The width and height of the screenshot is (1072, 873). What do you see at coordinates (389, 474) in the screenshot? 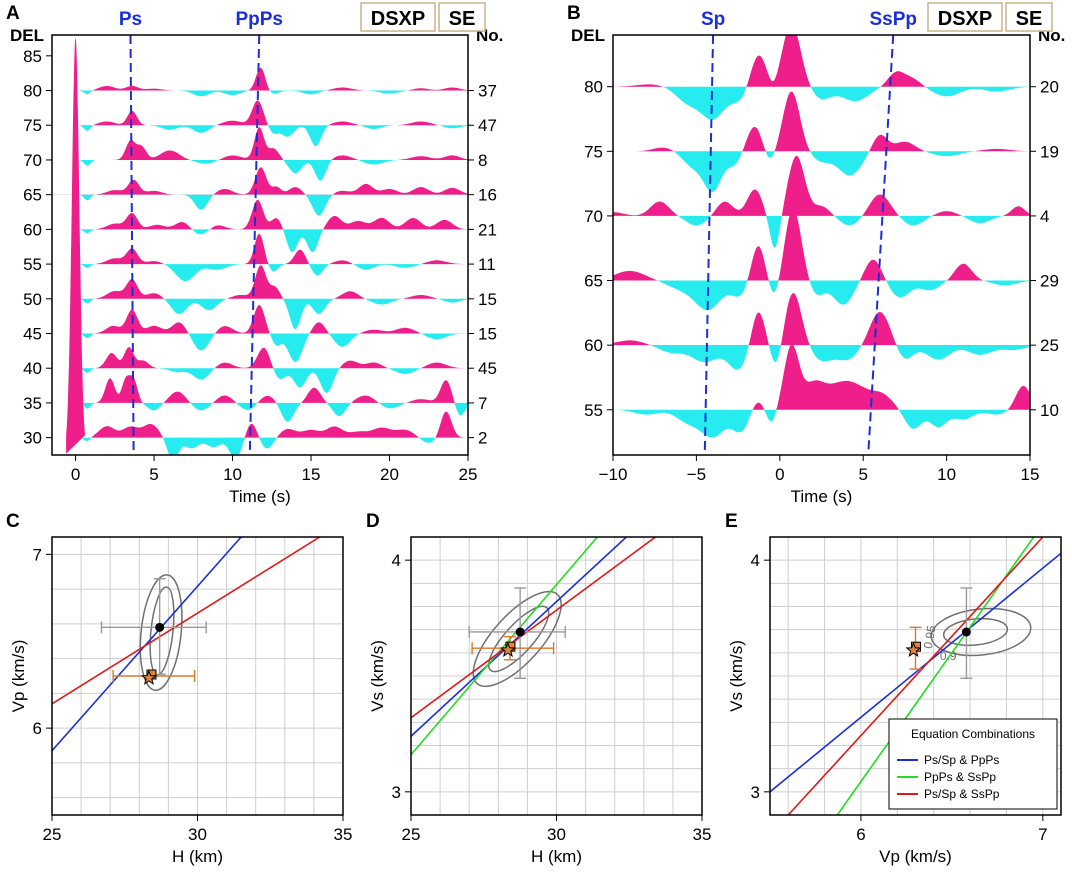
I see `x-tick-label: 20` at bounding box center [389, 474].